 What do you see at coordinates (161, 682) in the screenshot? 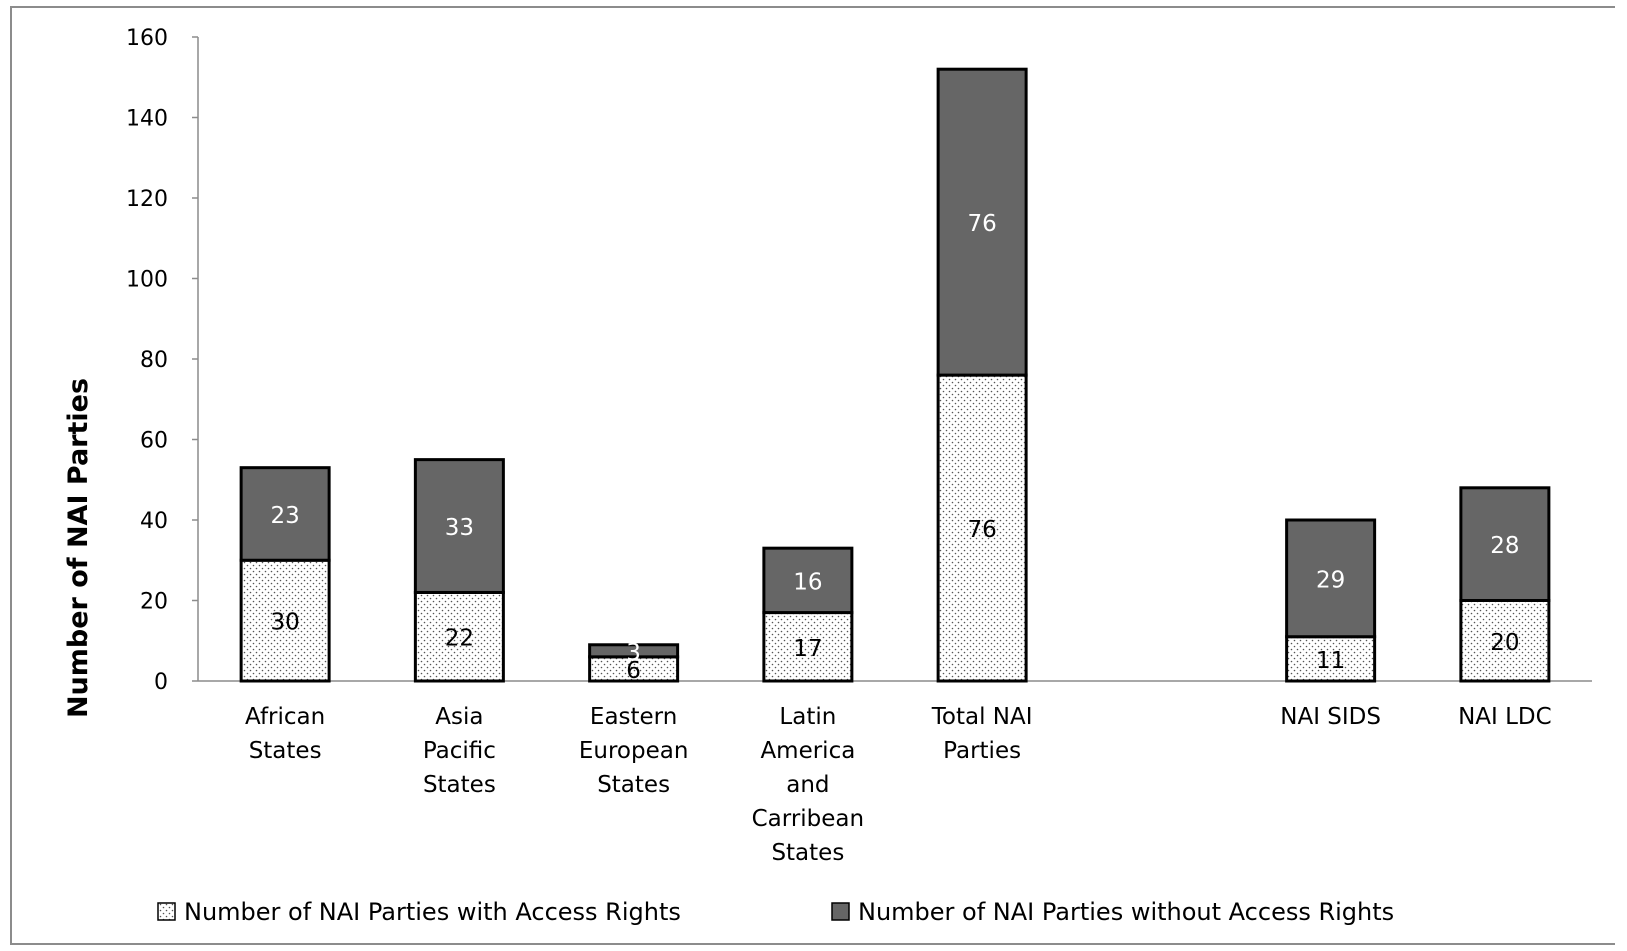
I see `y-tick-label: 0` at bounding box center [161, 682].